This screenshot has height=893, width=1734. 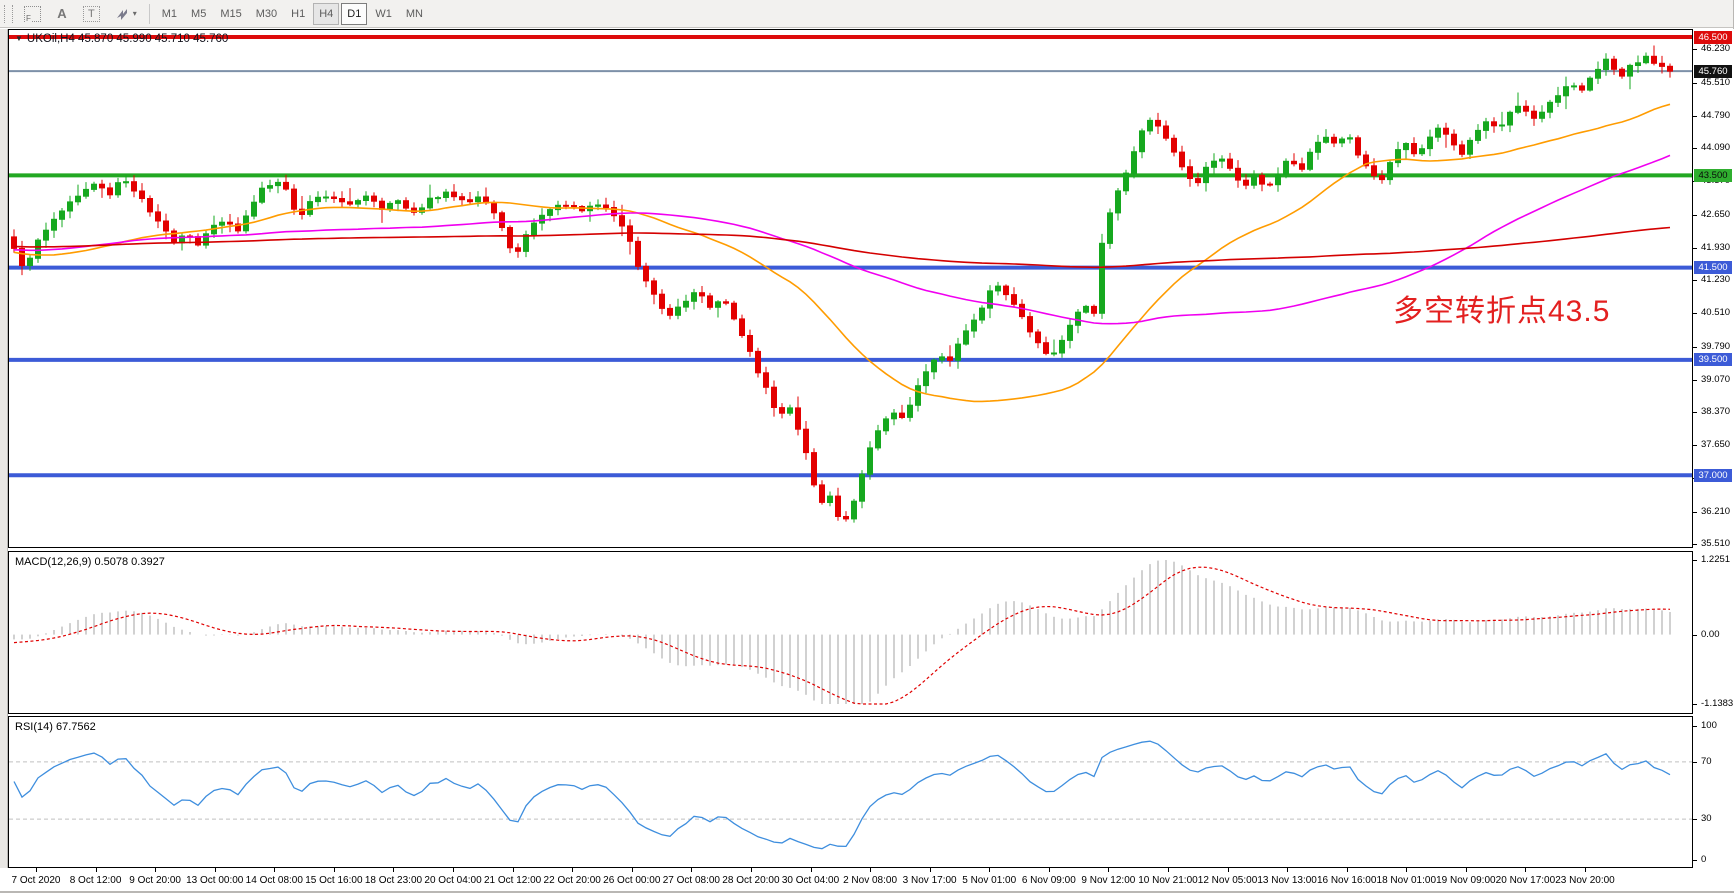 I want to click on shapes-icon, so click(x=122, y=14).